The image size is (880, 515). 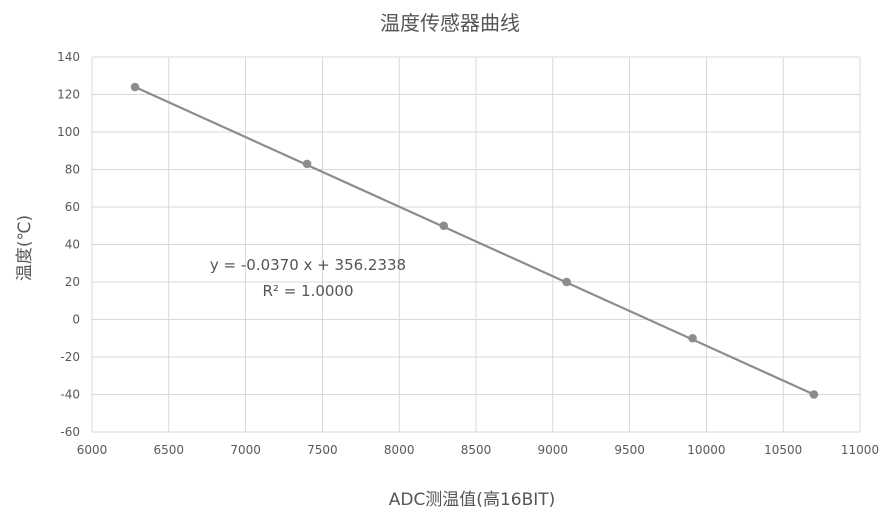 What do you see at coordinates (860, 450) in the screenshot?
I see `x-tick-label: 11000` at bounding box center [860, 450].